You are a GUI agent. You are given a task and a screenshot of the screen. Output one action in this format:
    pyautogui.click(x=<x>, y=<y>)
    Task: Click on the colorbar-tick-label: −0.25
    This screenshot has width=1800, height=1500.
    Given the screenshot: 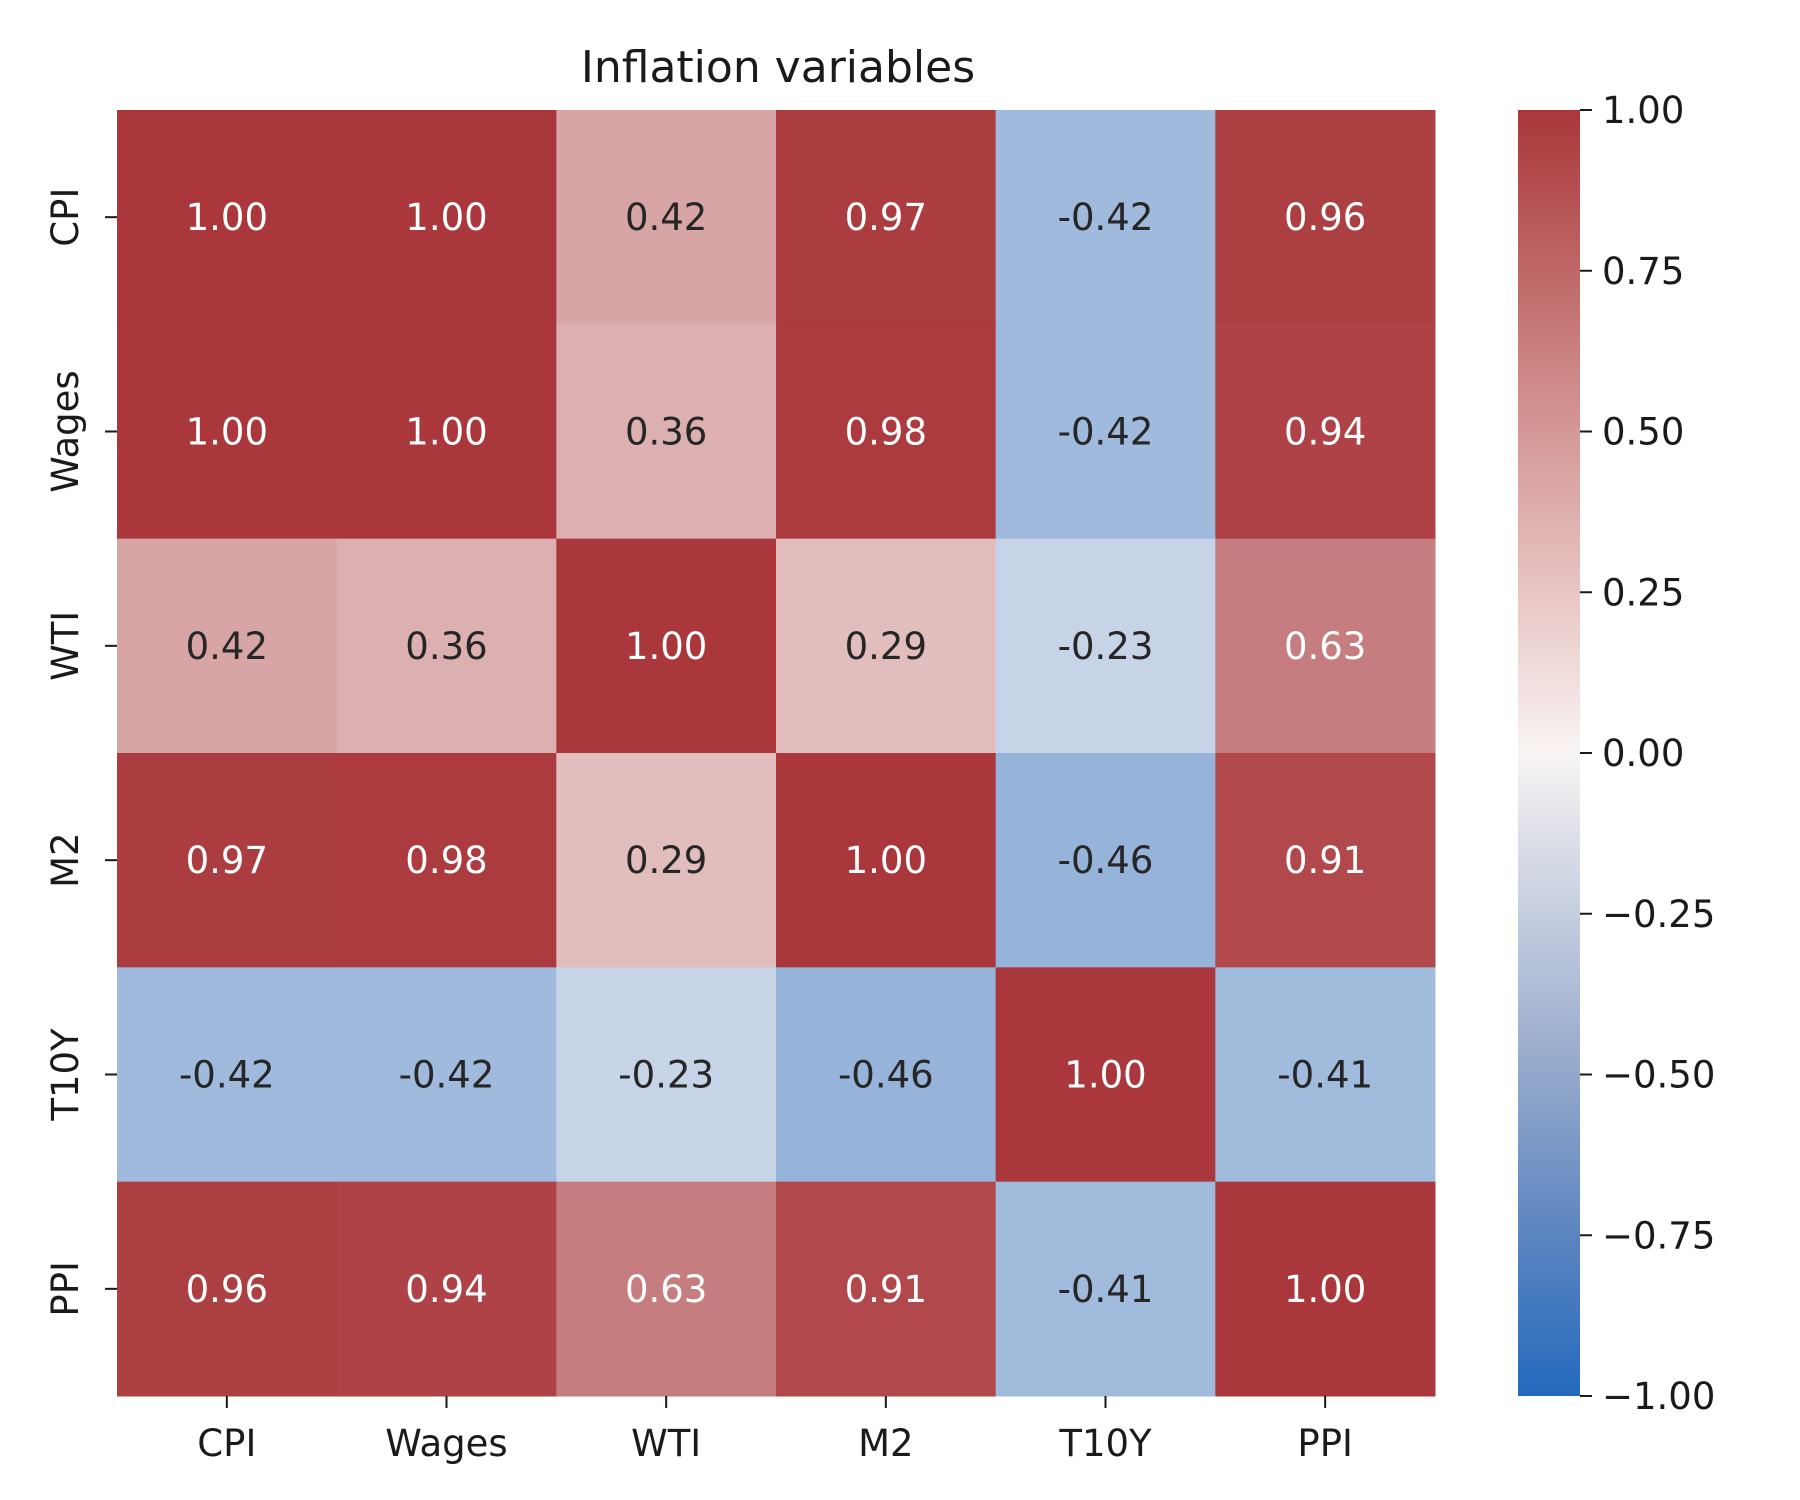 What is the action you would take?
    pyautogui.click(x=1658, y=914)
    